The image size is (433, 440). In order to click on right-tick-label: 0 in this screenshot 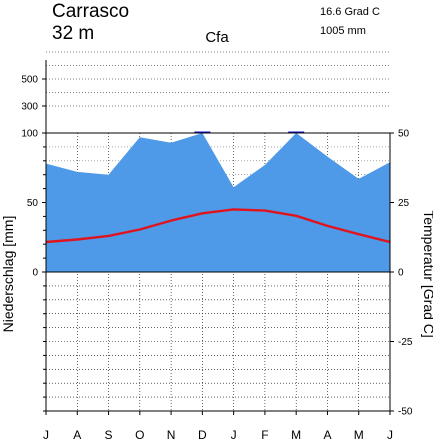, I will do `click(401, 273)`.